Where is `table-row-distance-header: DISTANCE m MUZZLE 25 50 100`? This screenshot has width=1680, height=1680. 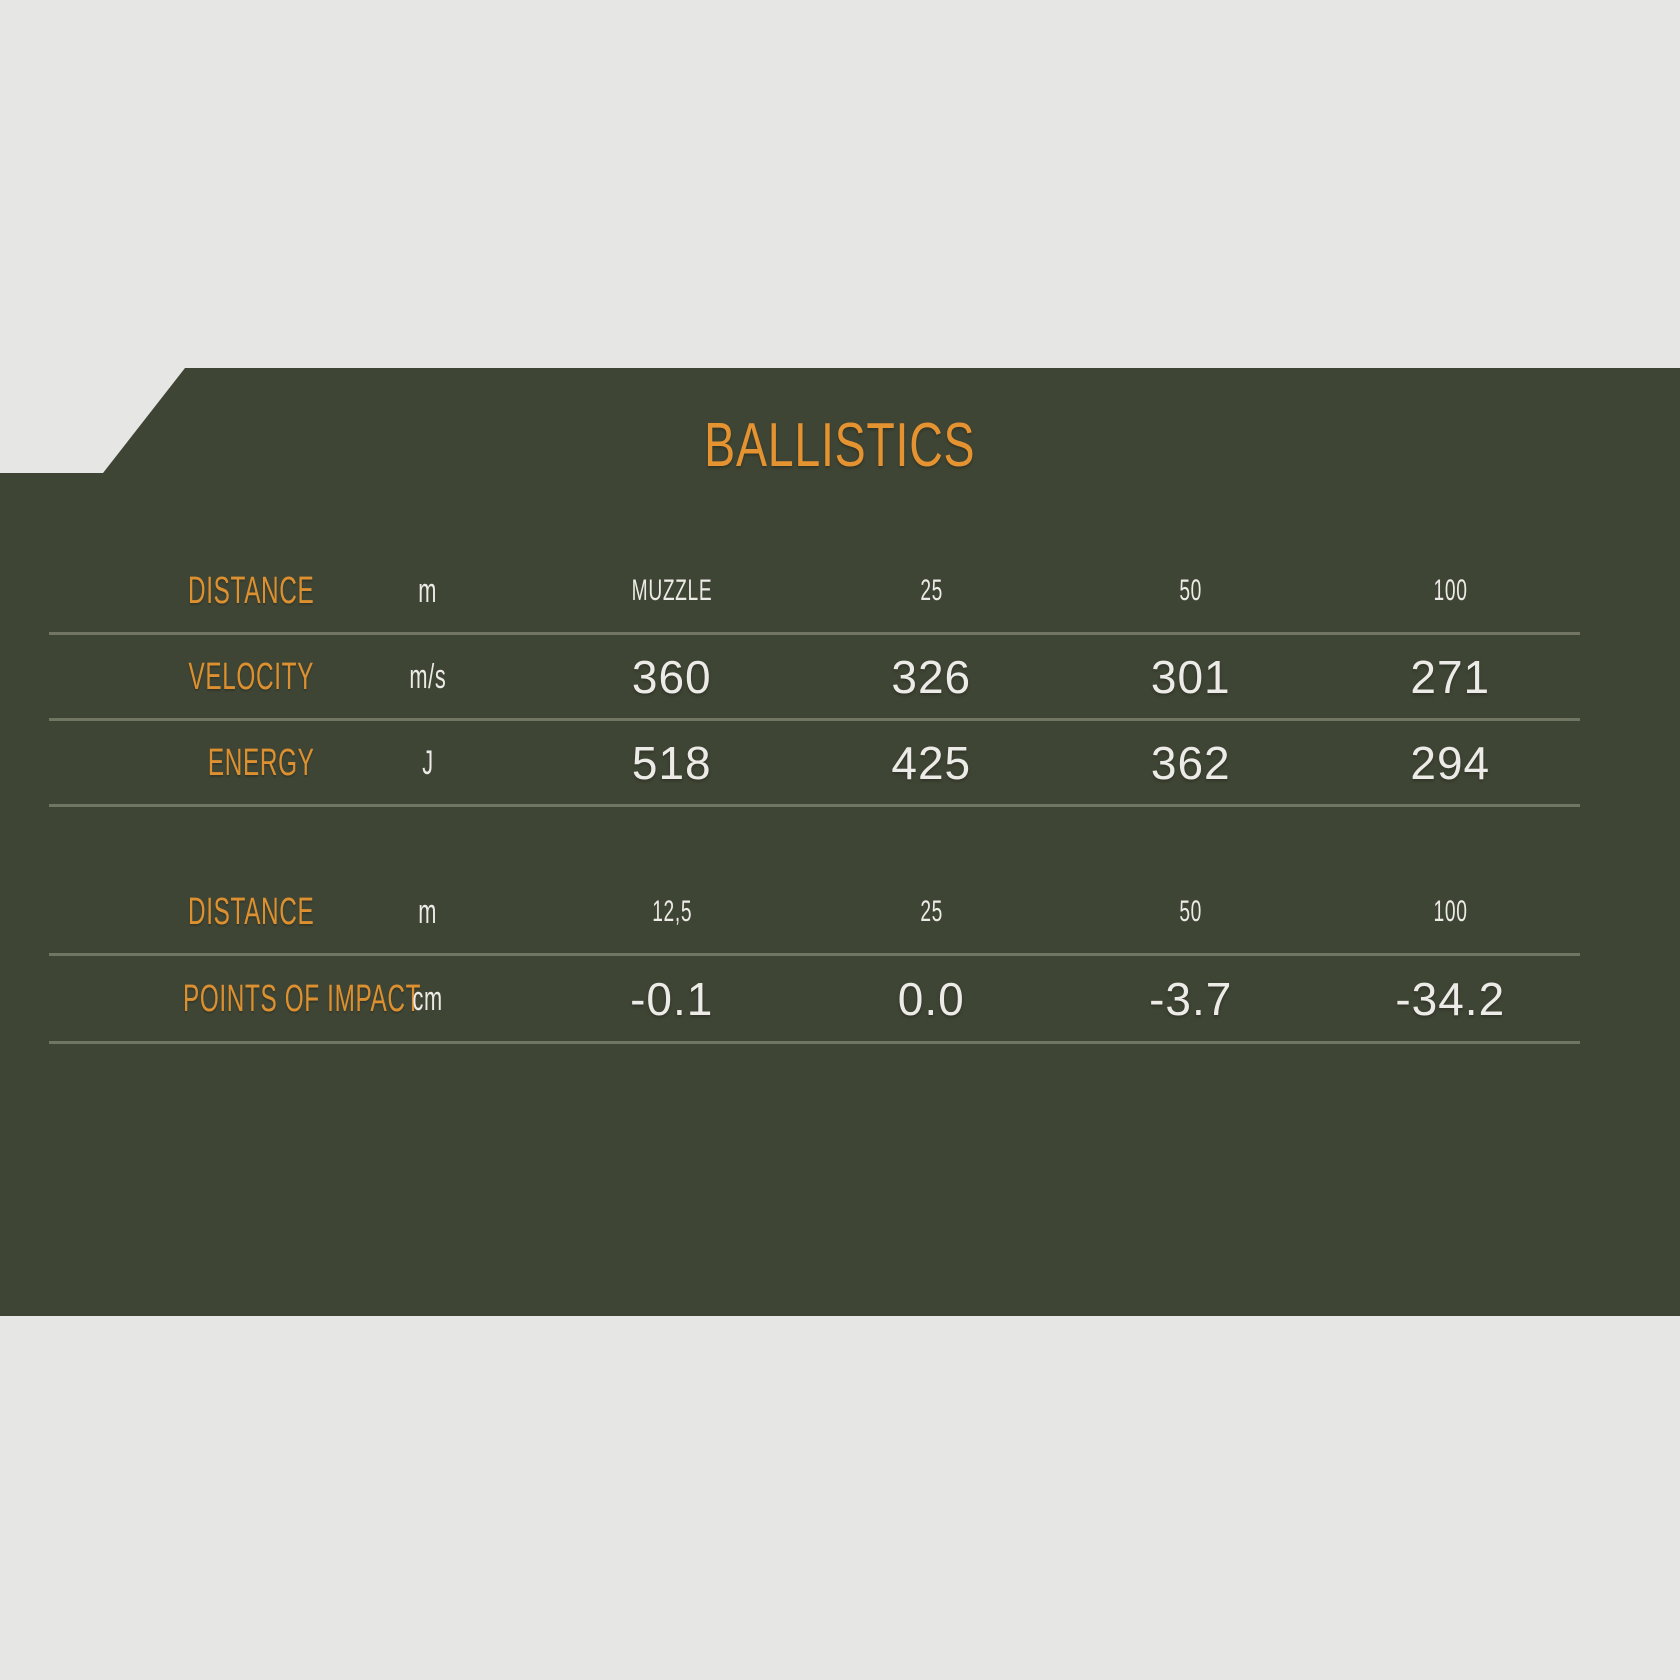 table-row-distance-header: DISTANCE m MUZZLE 25 50 100 is located at coordinates (814, 592).